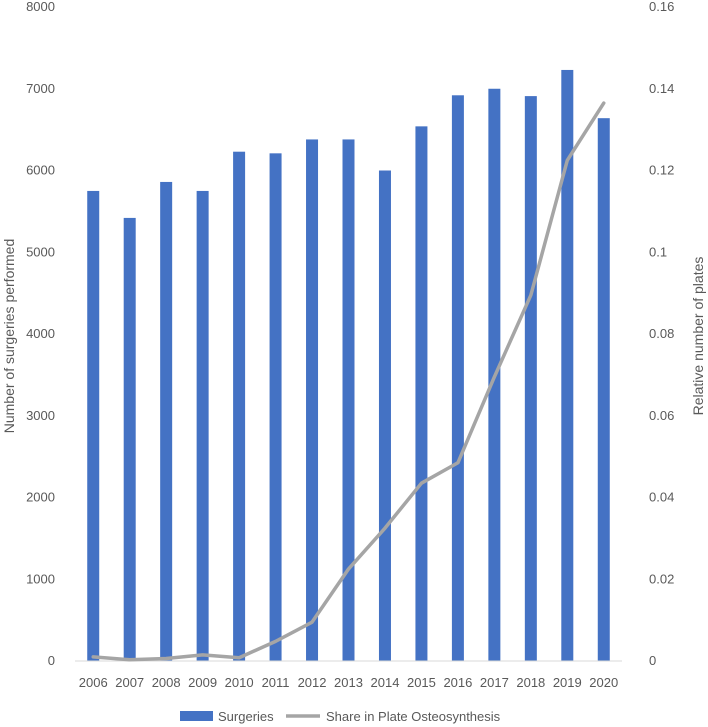 This screenshot has height=727, width=708. I want to click on right-tick-label: 0.04, so click(661, 497).